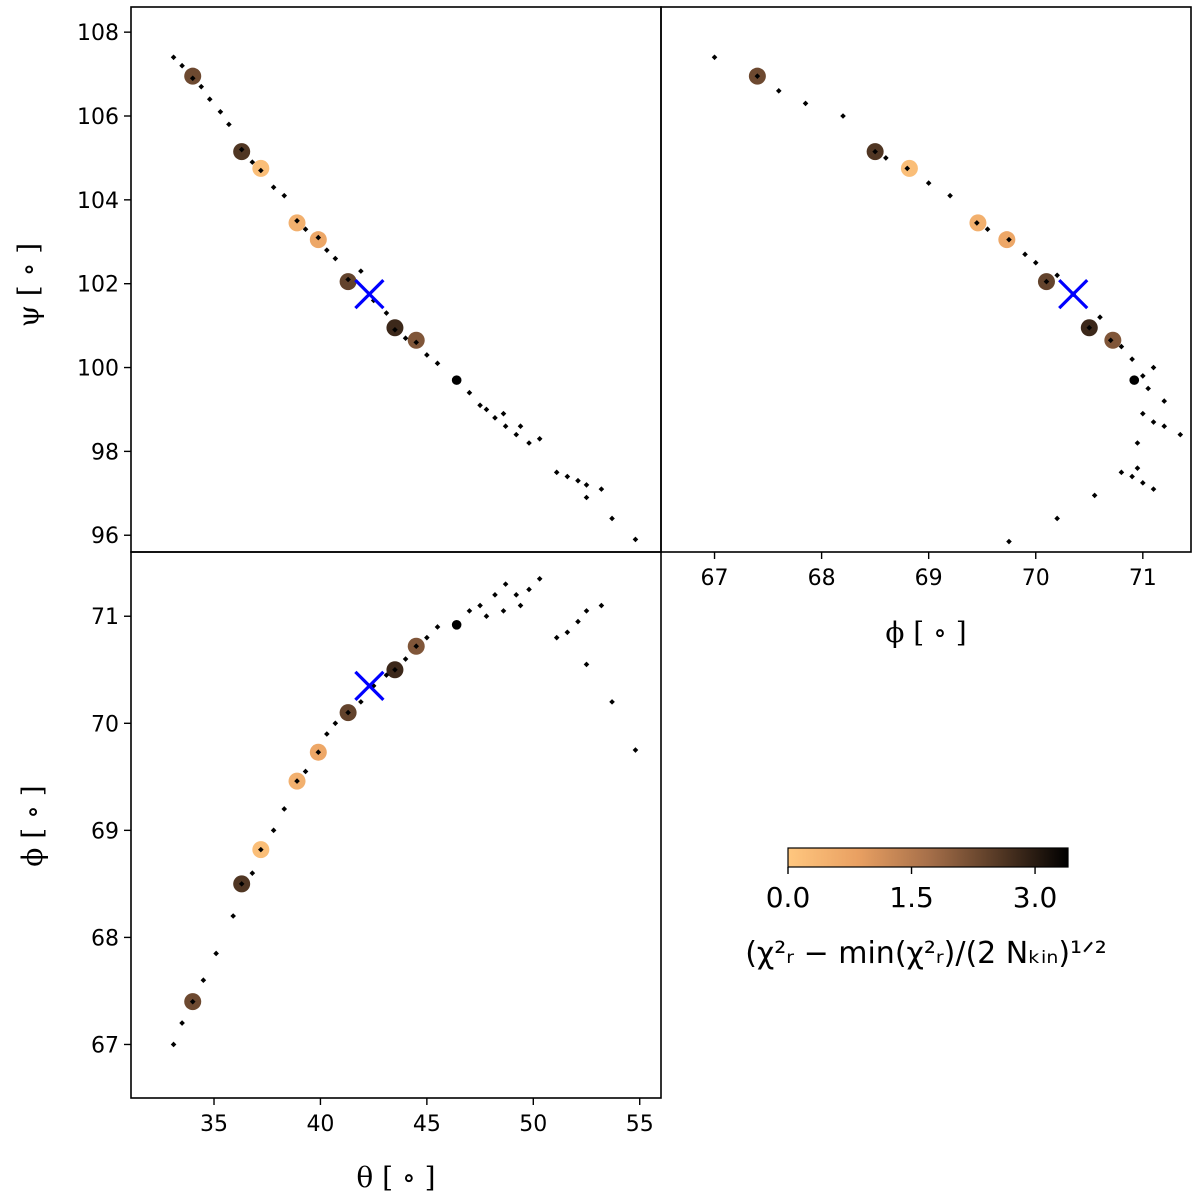 This screenshot has width=1200, height=1203. Describe the element at coordinates (105, 938) in the screenshot. I see `y-tick-label: 68` at that location.